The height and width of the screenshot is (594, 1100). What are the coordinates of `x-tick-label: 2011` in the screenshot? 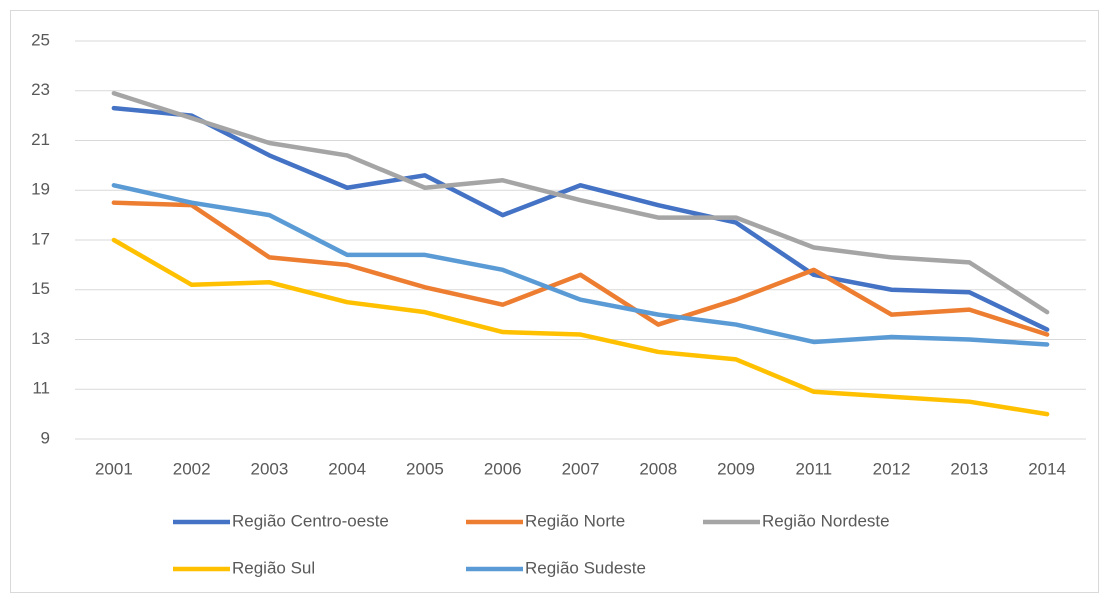 It's located at (814, 468).